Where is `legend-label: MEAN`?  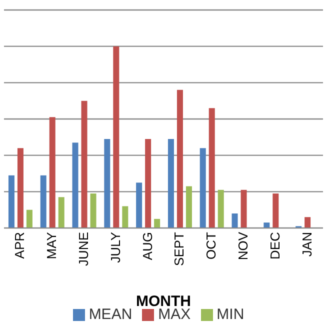
legend-label: MEAN is located at coordinates (110, 314).